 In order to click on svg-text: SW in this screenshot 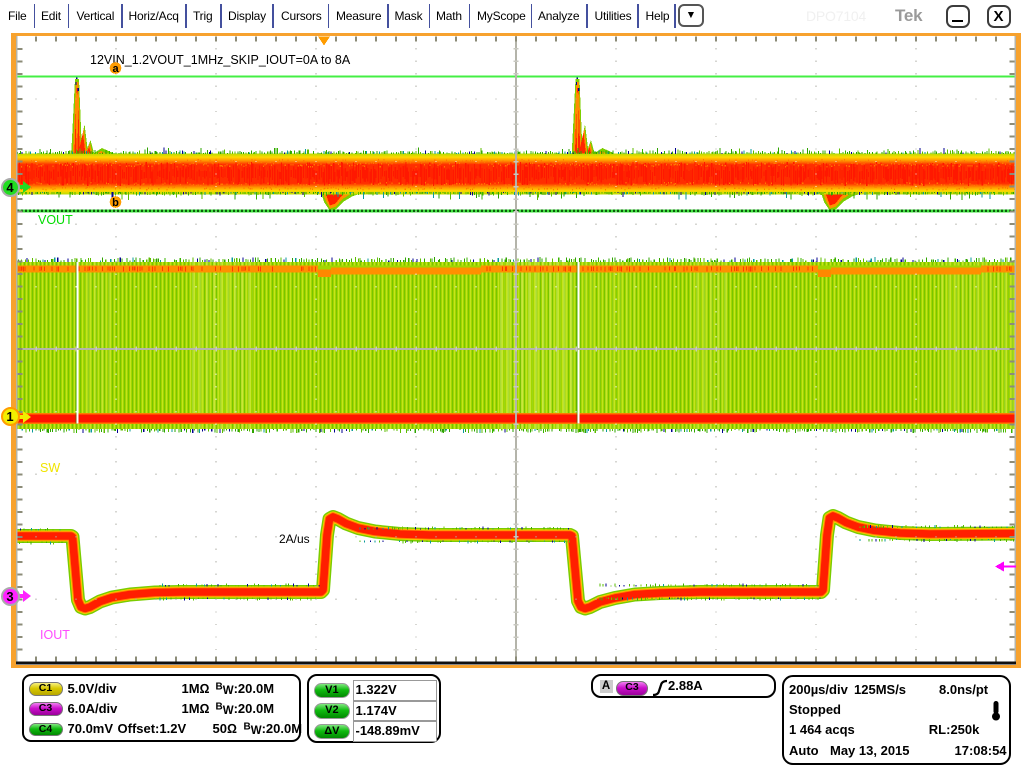, I will do `click(50, 468)`.